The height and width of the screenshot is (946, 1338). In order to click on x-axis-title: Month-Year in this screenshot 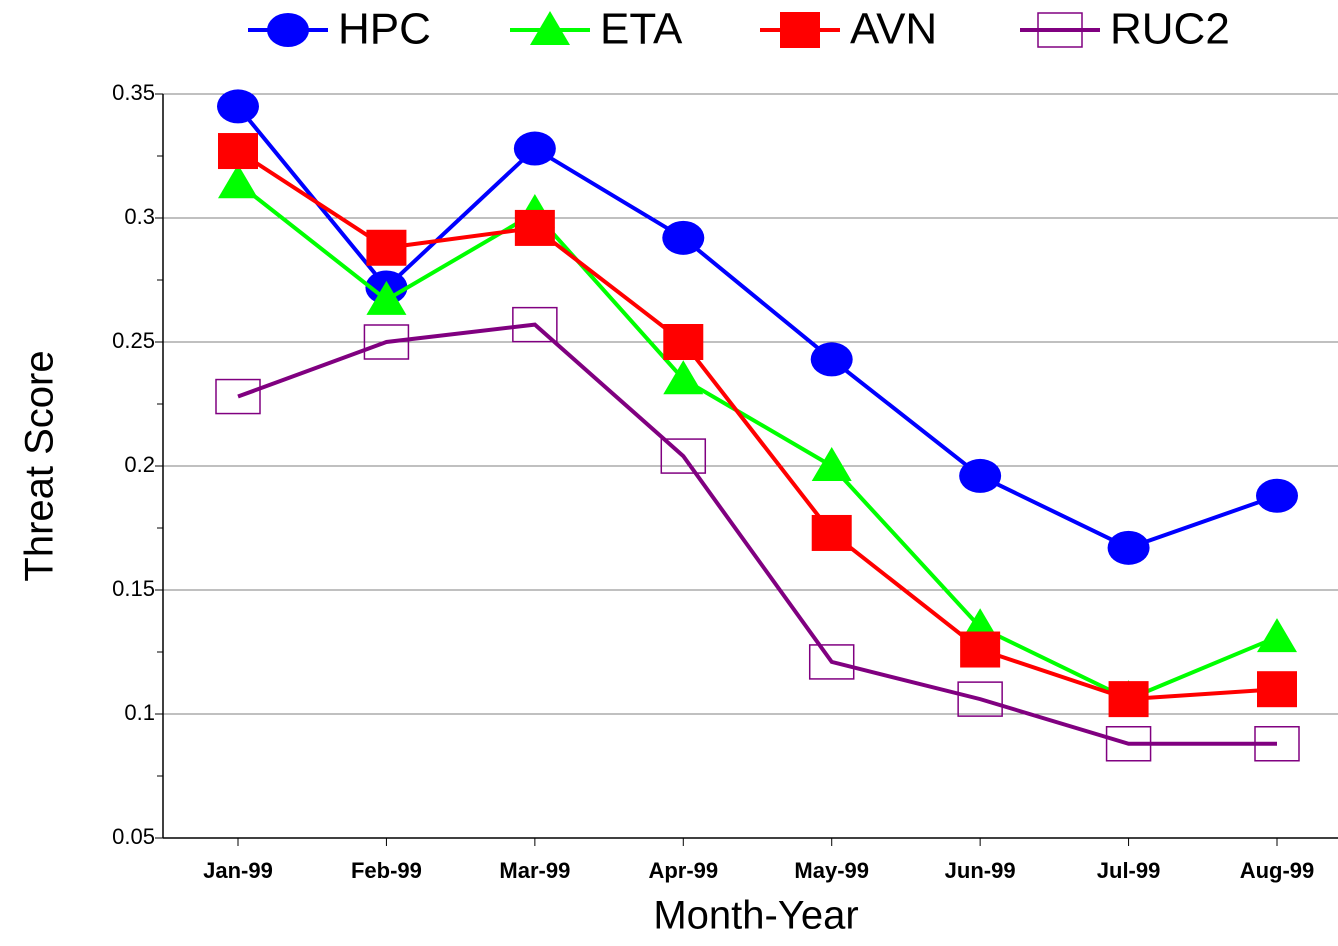, I will do `click(755, 916)`.